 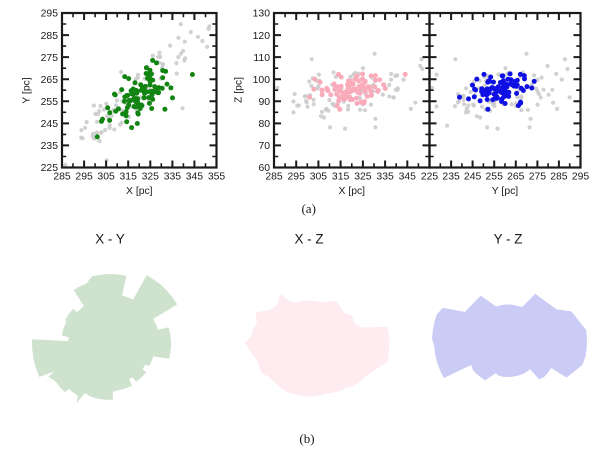 What do you see at coordinates (264, 102) in the screenshot?
I see `svg-text: 90` at bounding box center [264, 102].